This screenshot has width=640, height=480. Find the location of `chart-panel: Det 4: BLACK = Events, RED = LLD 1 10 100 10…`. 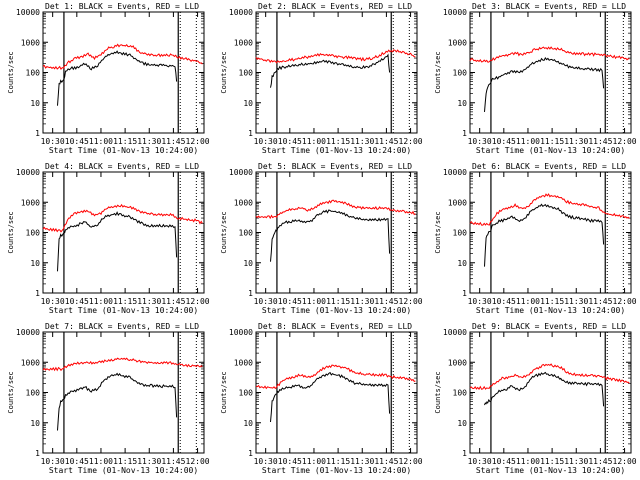

chart-panel: Det 4: BLACK = Events, RED = LLD 1 10 100 10… is located at coordinates (108, 238).